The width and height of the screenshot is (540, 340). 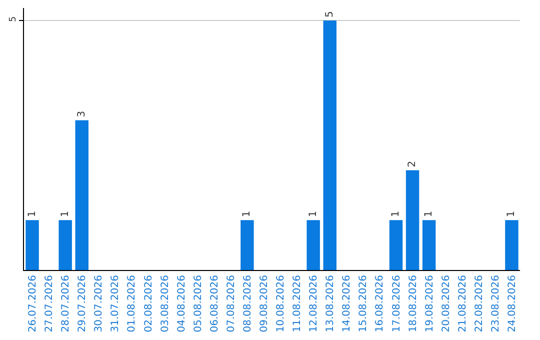 I want to click on x-tick-label: 14.08.2026, so click(x=347, y=303).